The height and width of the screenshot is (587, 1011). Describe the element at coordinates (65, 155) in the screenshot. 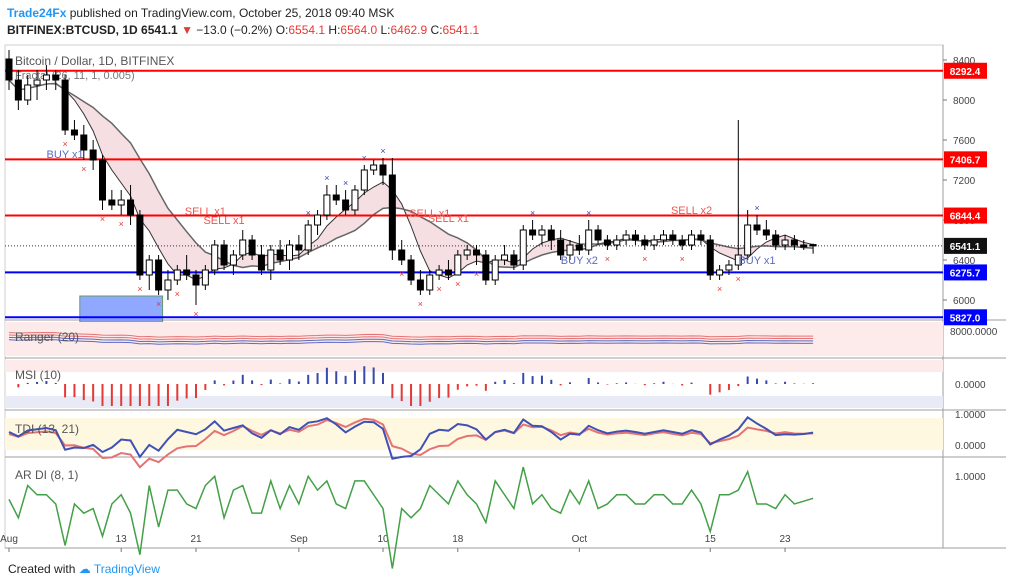

I see `signal-label: BUY x1` at that location.